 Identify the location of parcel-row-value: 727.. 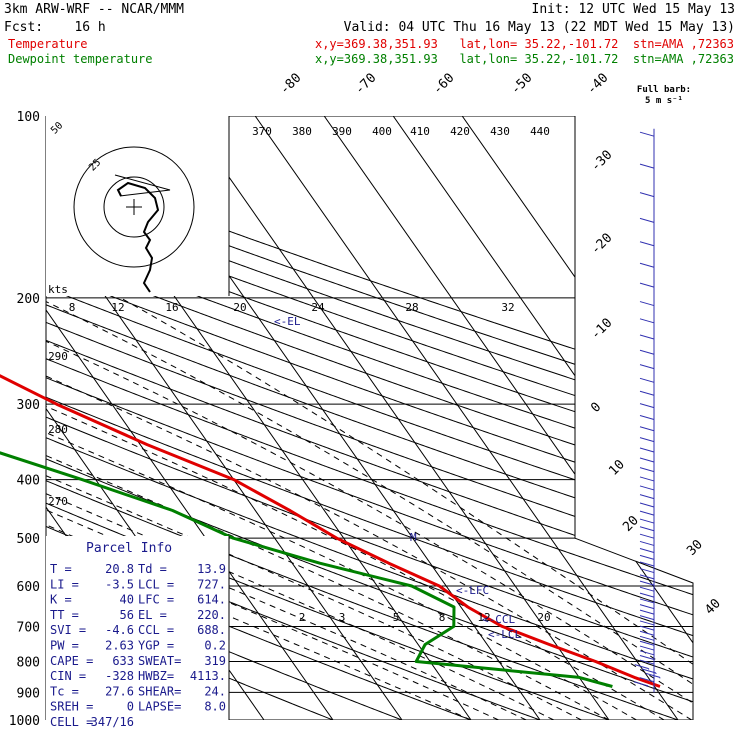
(211, 584).